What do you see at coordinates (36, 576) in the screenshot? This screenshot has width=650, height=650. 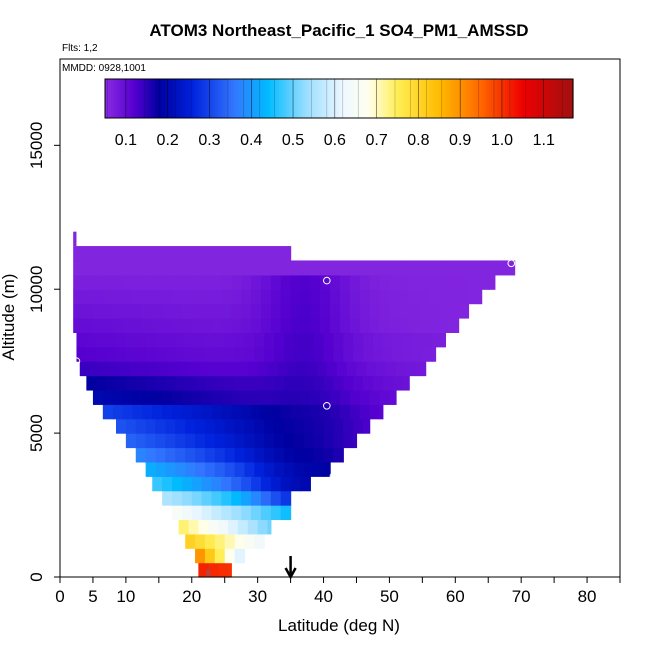 I see `y-tick-label: 0` at bounding box center [36, 576].